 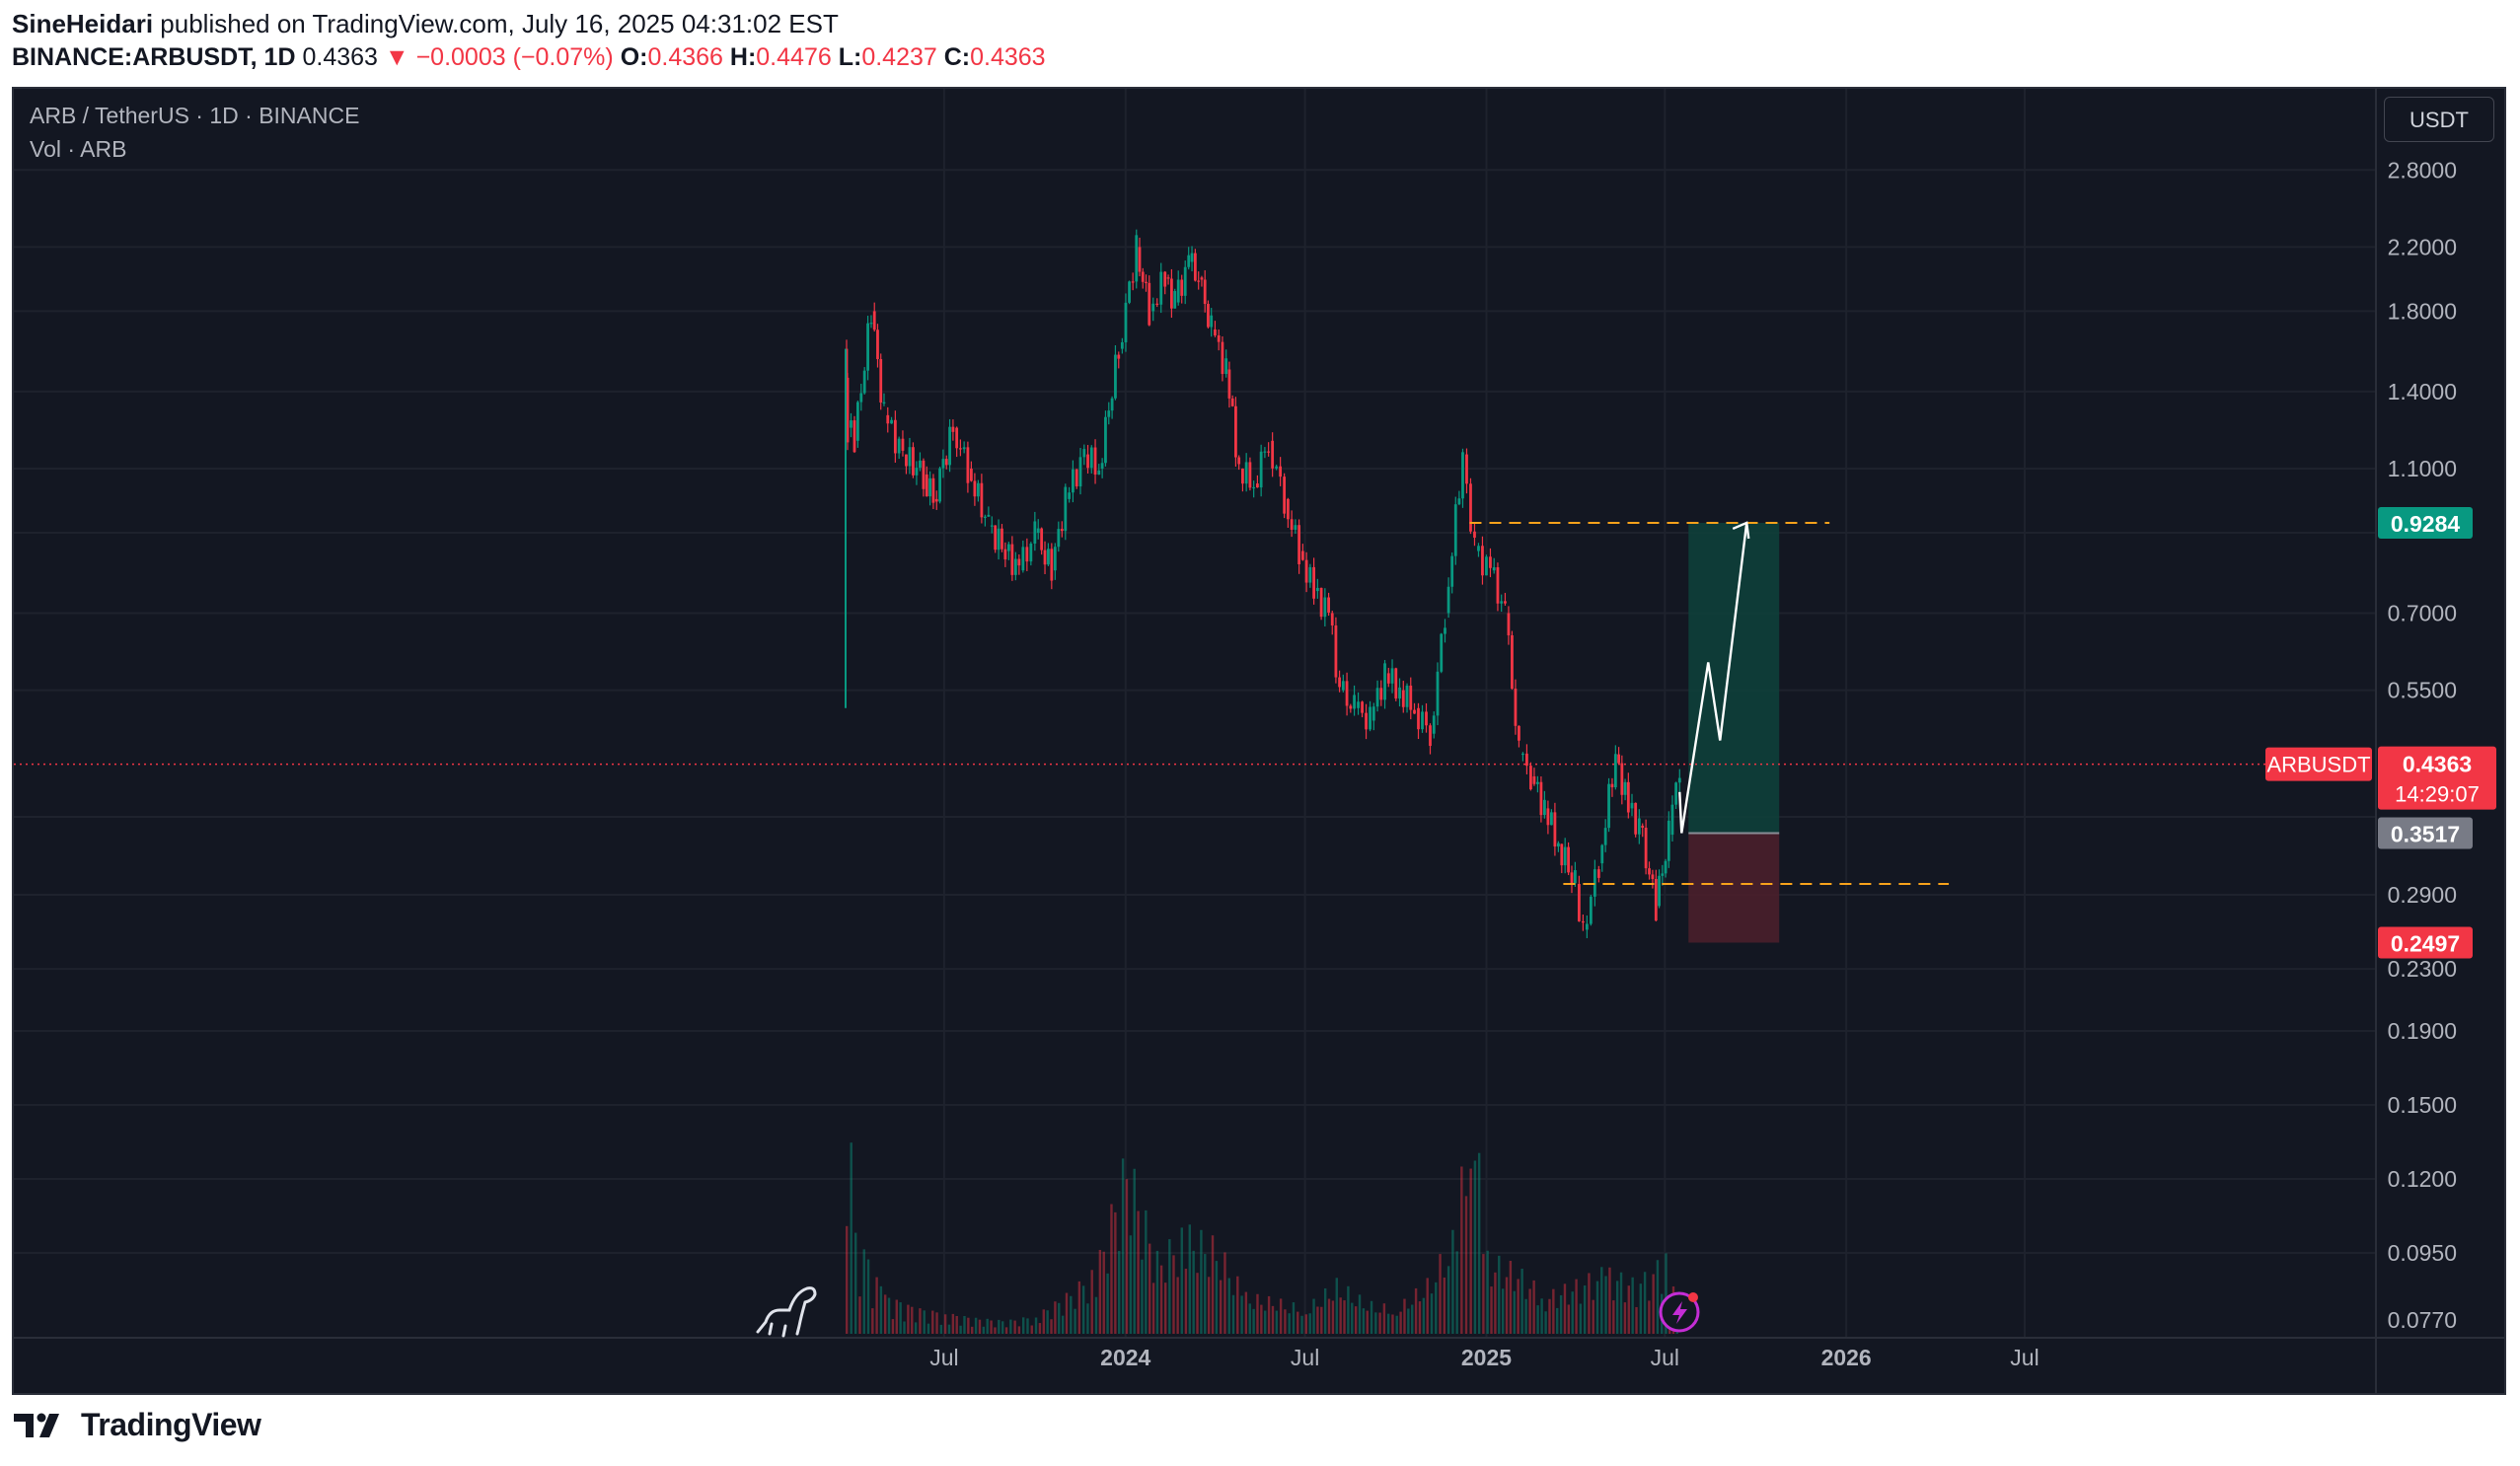 What do you see at coordinates (2422, 1105) in the screenshot?
I see `price-axis-label: 0.1500` at bounding box center [2422, 1105].